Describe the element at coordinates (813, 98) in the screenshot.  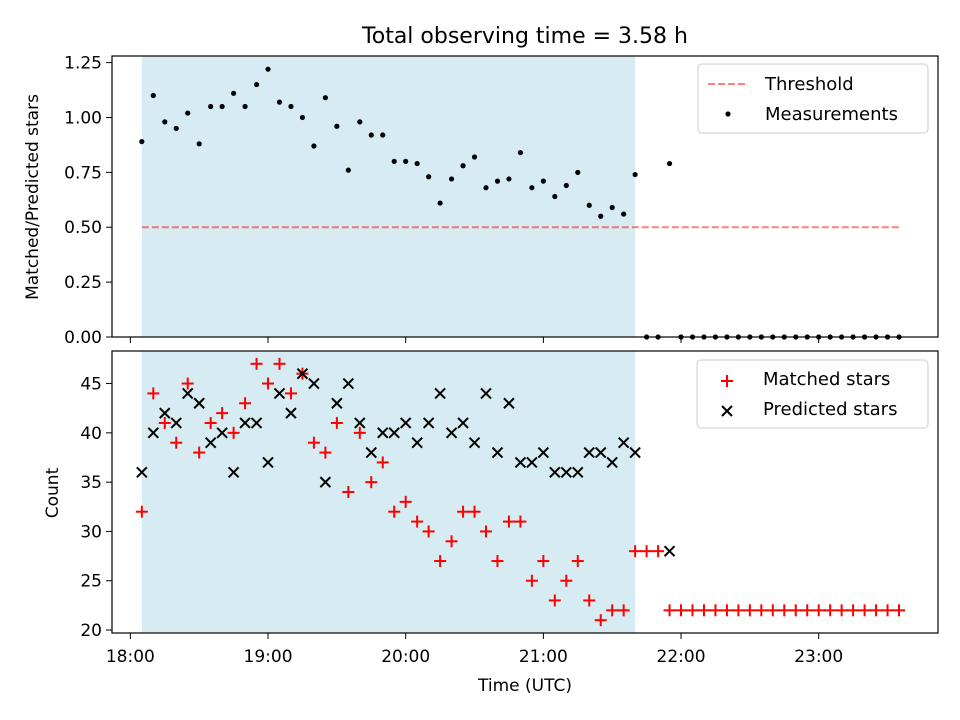
I see `ratio-legend: Threshold Measurements` at that location.